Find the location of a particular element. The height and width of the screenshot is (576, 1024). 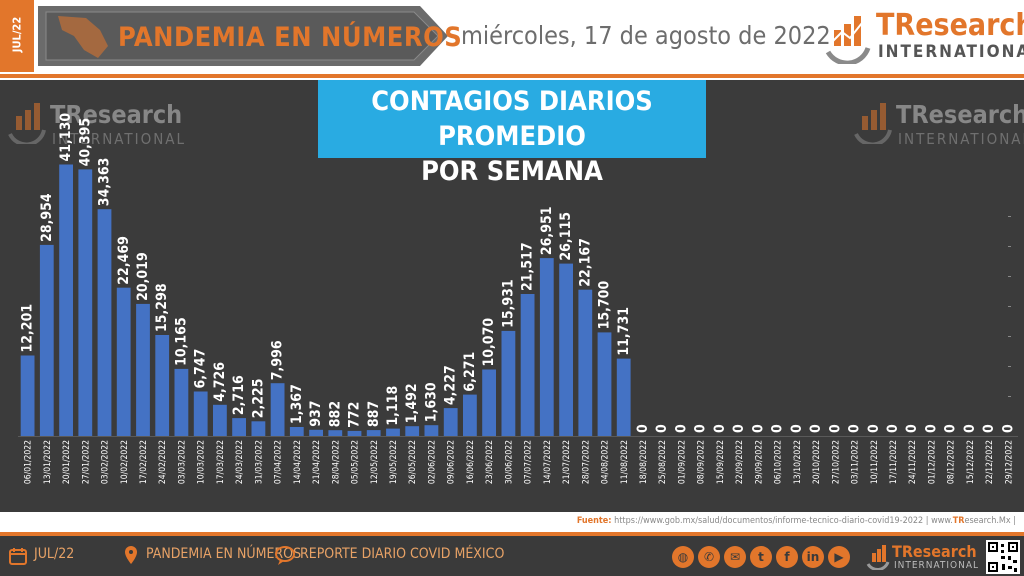

facebook-icon: f is located at coordinates (787, 557).